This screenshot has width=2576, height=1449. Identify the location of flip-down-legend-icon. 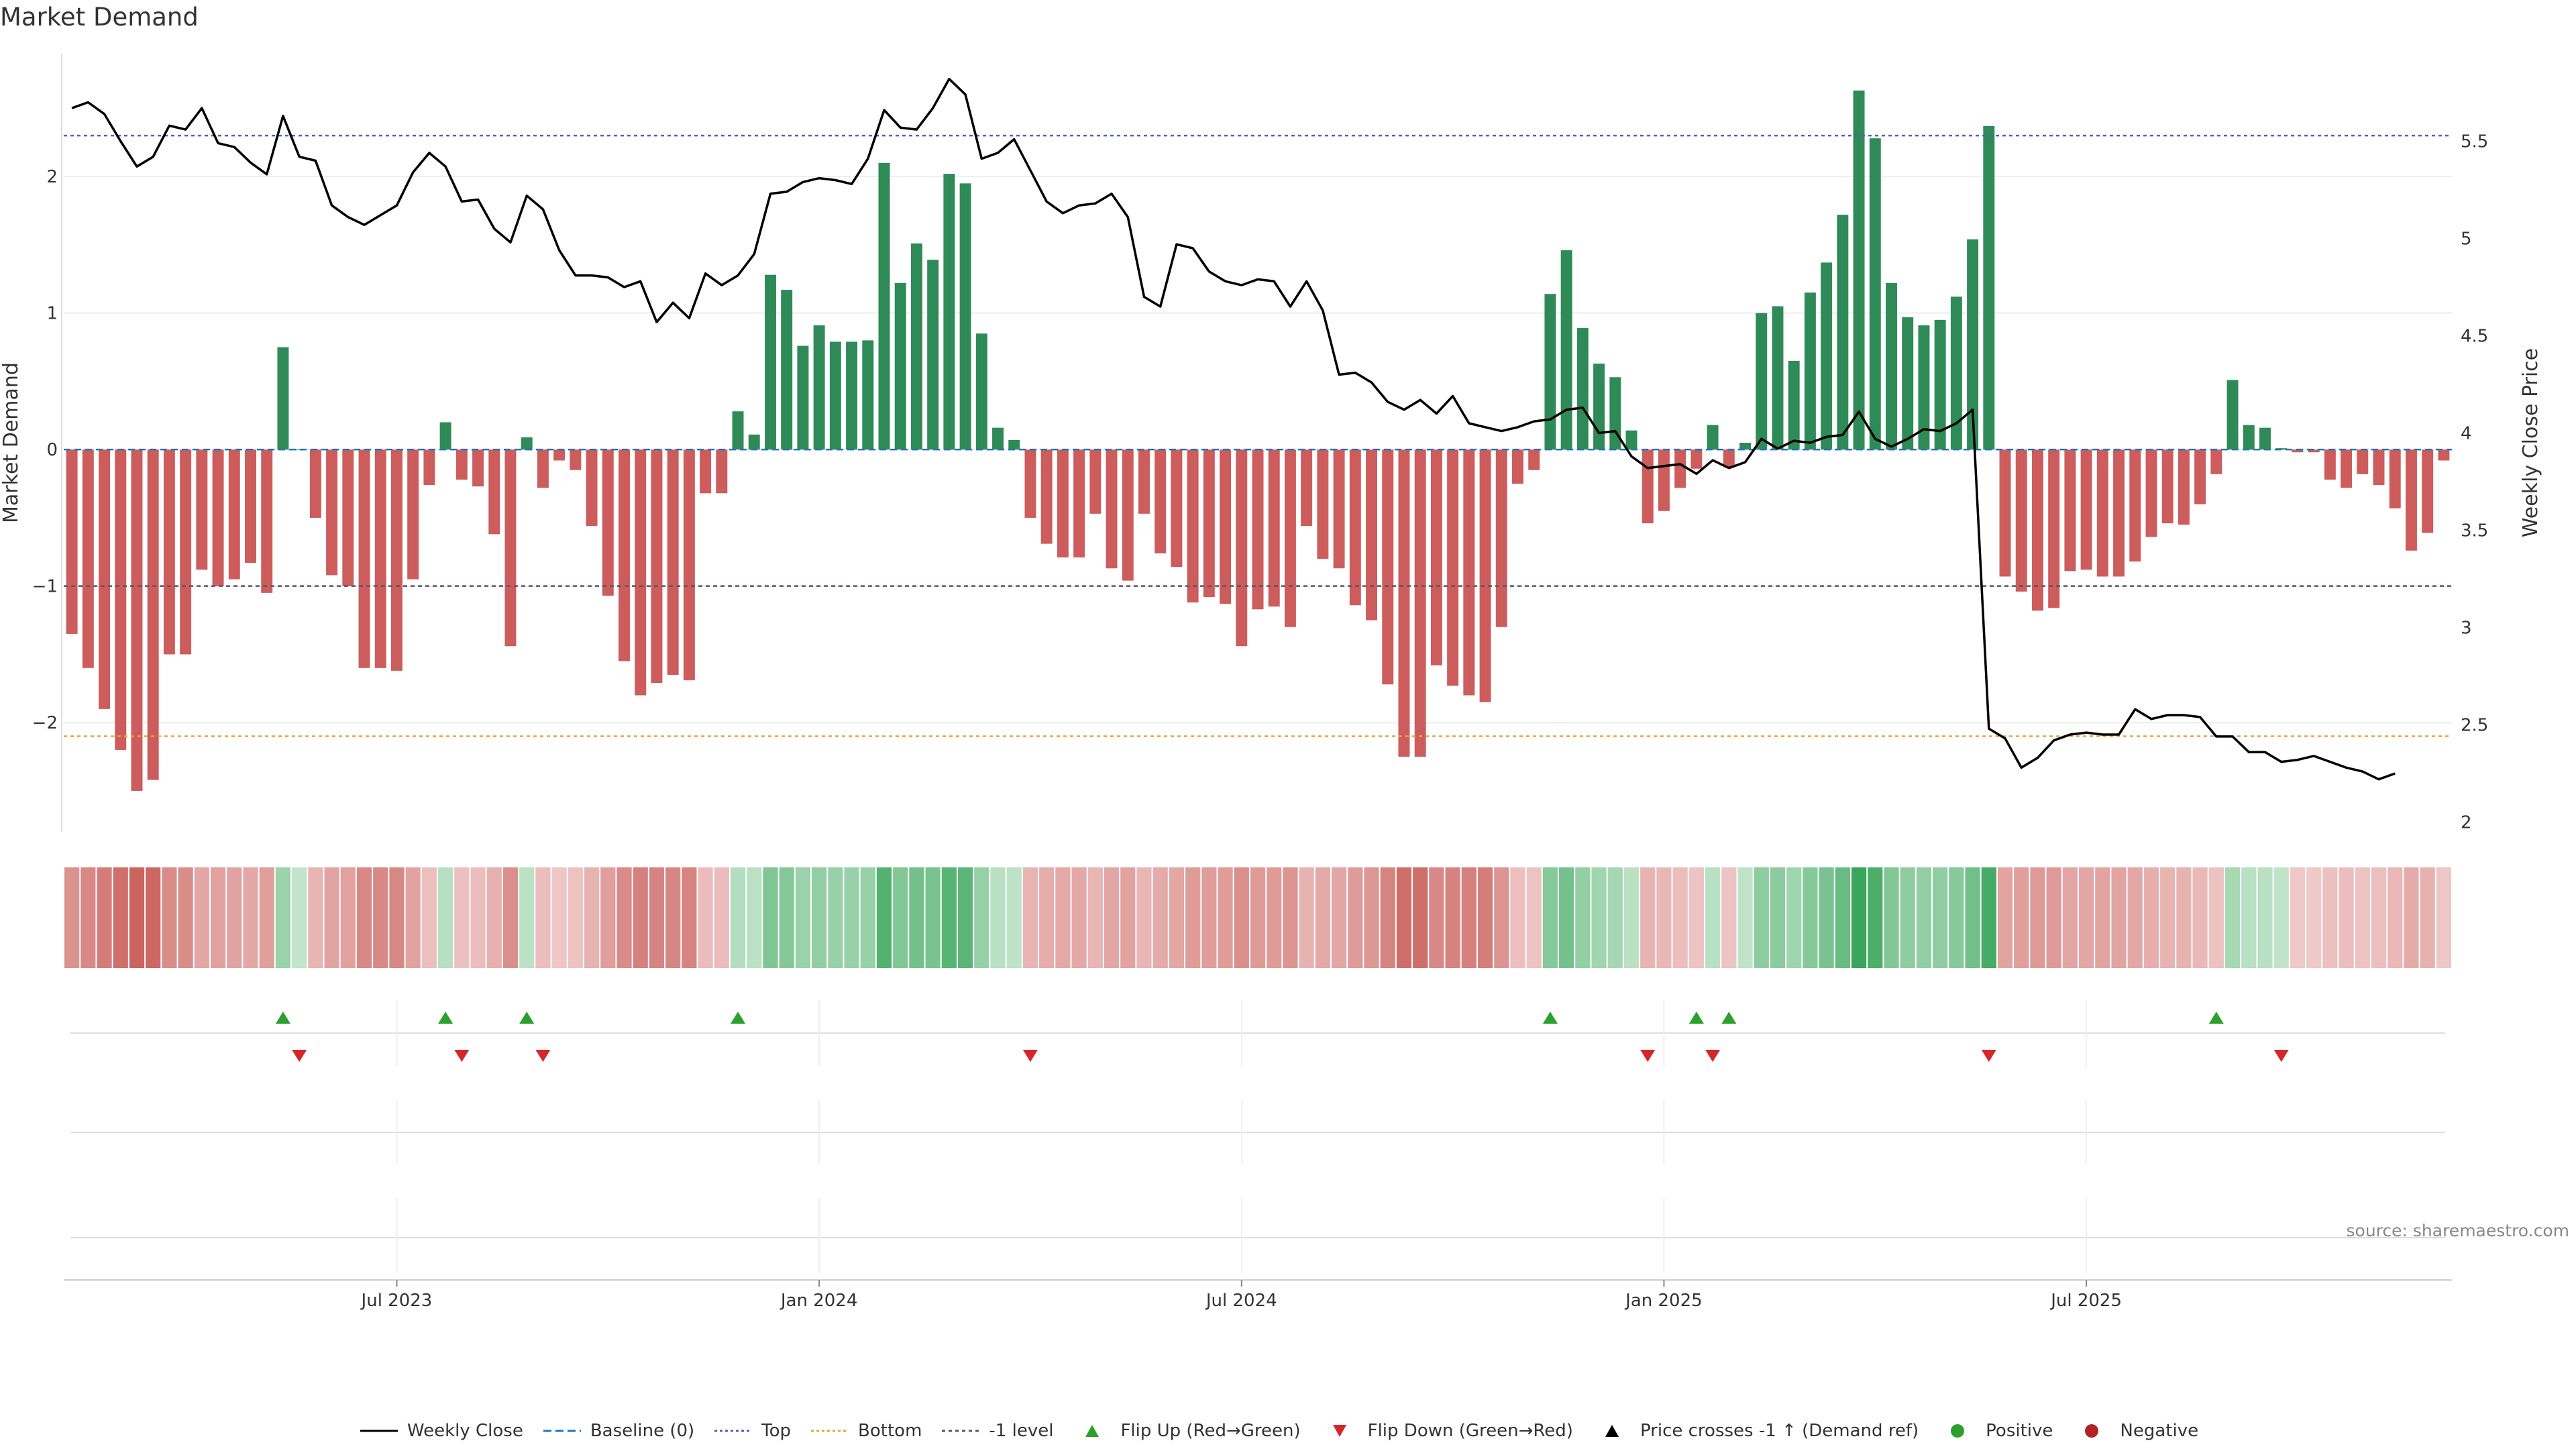
(1340, 1431).